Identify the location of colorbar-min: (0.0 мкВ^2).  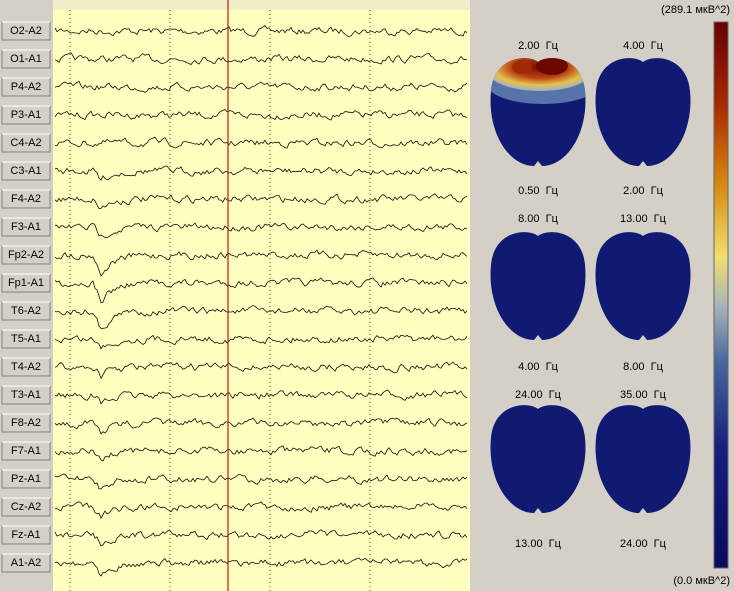
(701, 581).